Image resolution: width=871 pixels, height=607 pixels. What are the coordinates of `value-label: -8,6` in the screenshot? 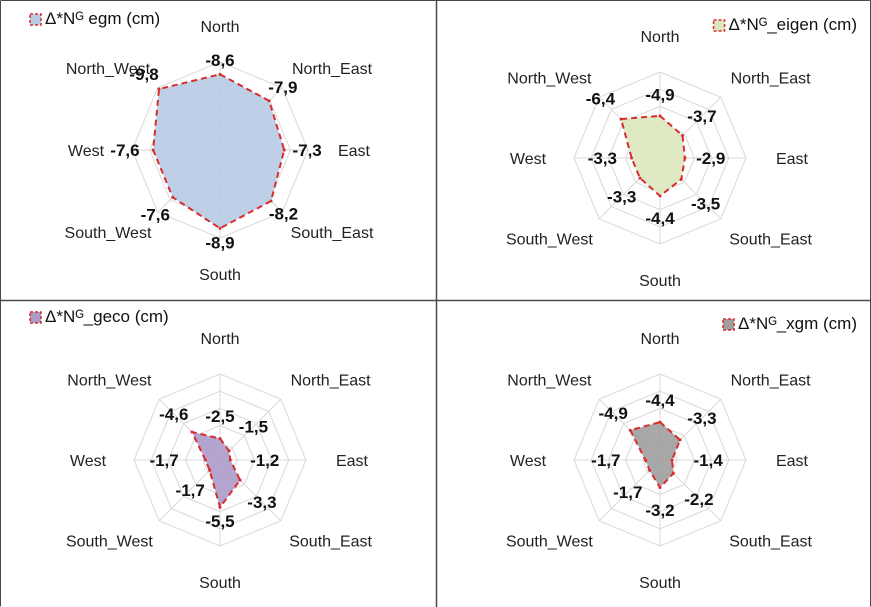 It's located at (219, 60).